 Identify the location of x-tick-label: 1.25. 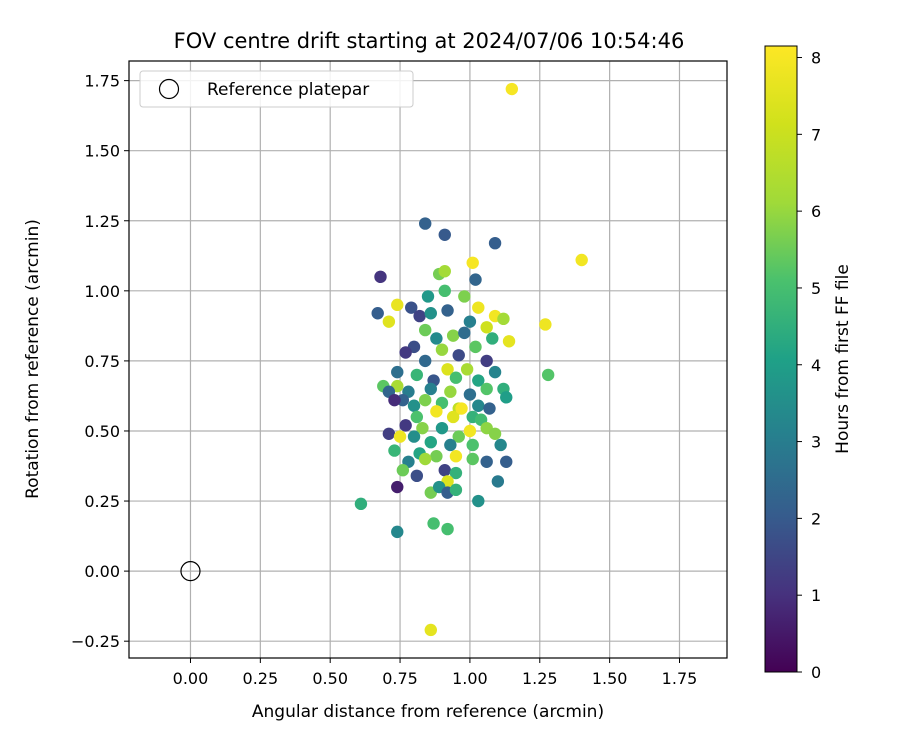
(540, 678).